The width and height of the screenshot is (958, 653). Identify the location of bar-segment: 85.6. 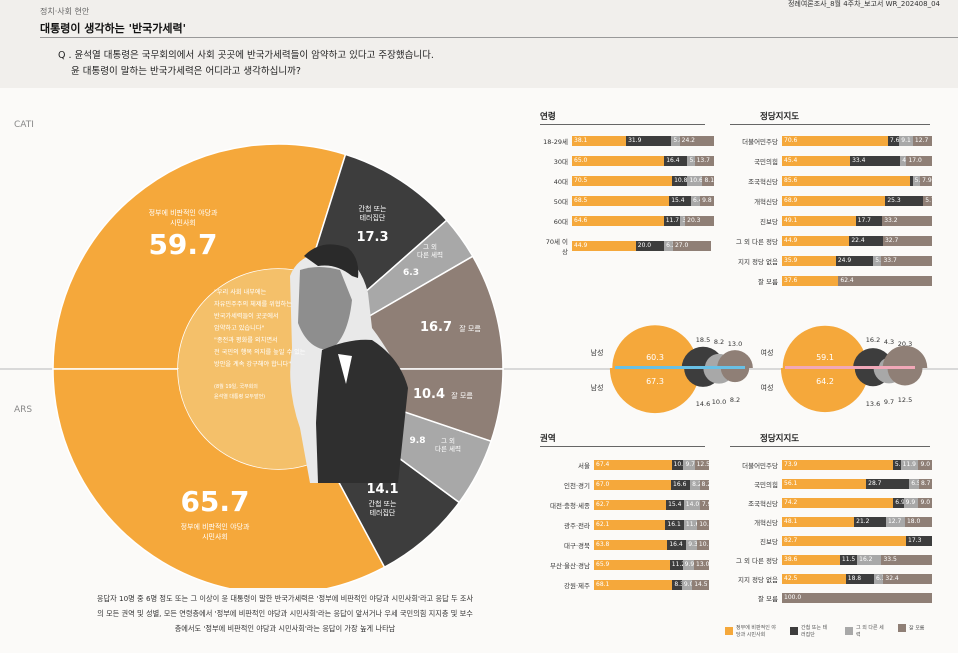
(846, 181).